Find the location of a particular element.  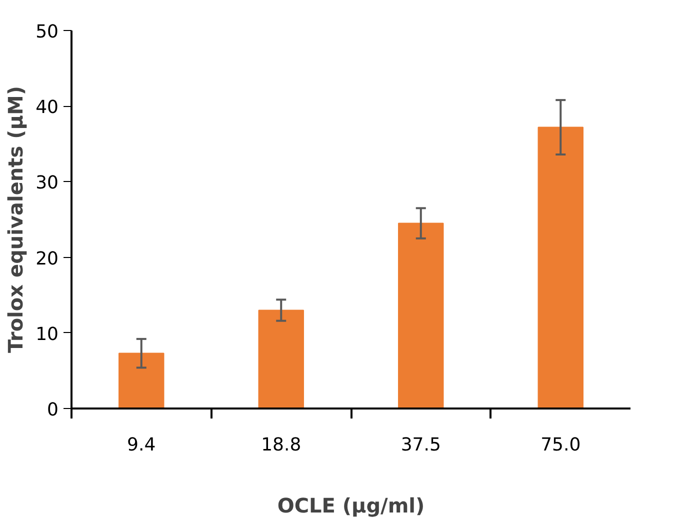

y-tick-label: 20 is located at coordinates (47, 259).